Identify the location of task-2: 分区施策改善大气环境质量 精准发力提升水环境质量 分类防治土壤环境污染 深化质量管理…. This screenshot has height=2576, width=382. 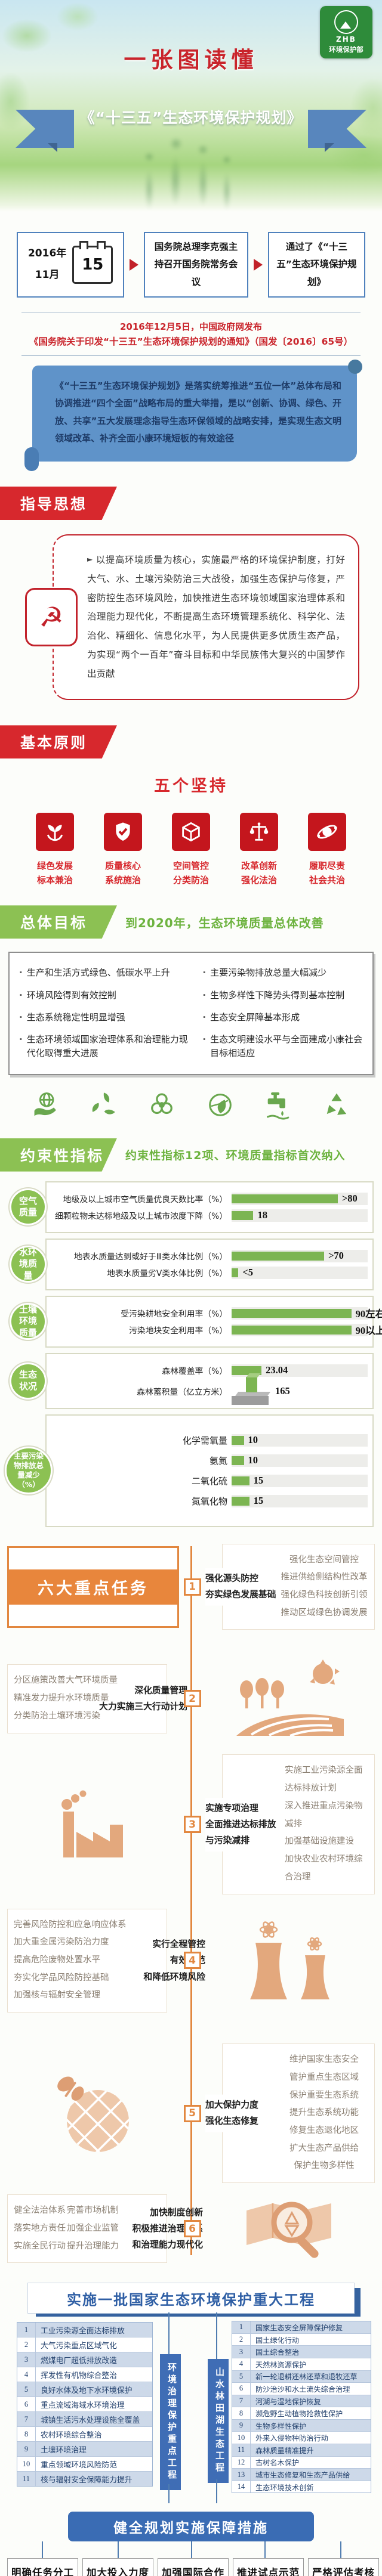
(191, 1699).